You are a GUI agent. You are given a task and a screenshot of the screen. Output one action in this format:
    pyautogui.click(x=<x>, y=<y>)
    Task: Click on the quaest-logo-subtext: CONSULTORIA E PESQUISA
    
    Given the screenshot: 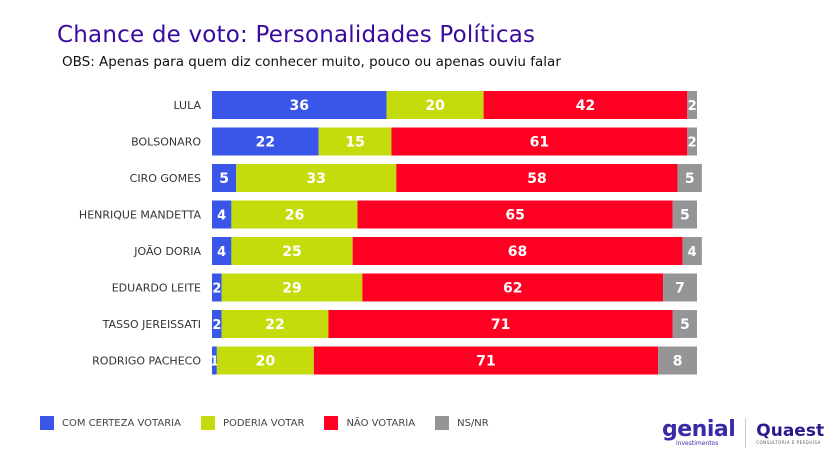 What is the action you would take?
    pyautogui.click(x=788, y=442)
    